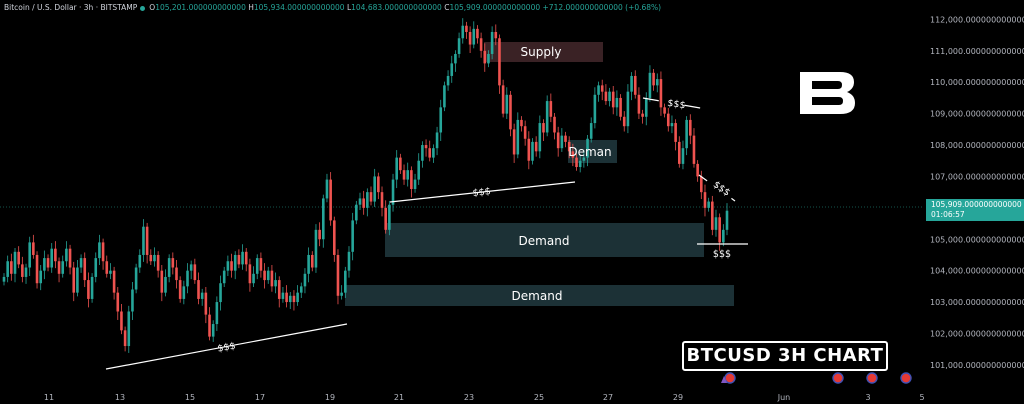 Image resolution: width=1024 pixels, height=404 pixels. What do you see at coordinates (589, 152) in the screenshot?
I see `demand-small-label: Deman` at bounding box center [589, 152].